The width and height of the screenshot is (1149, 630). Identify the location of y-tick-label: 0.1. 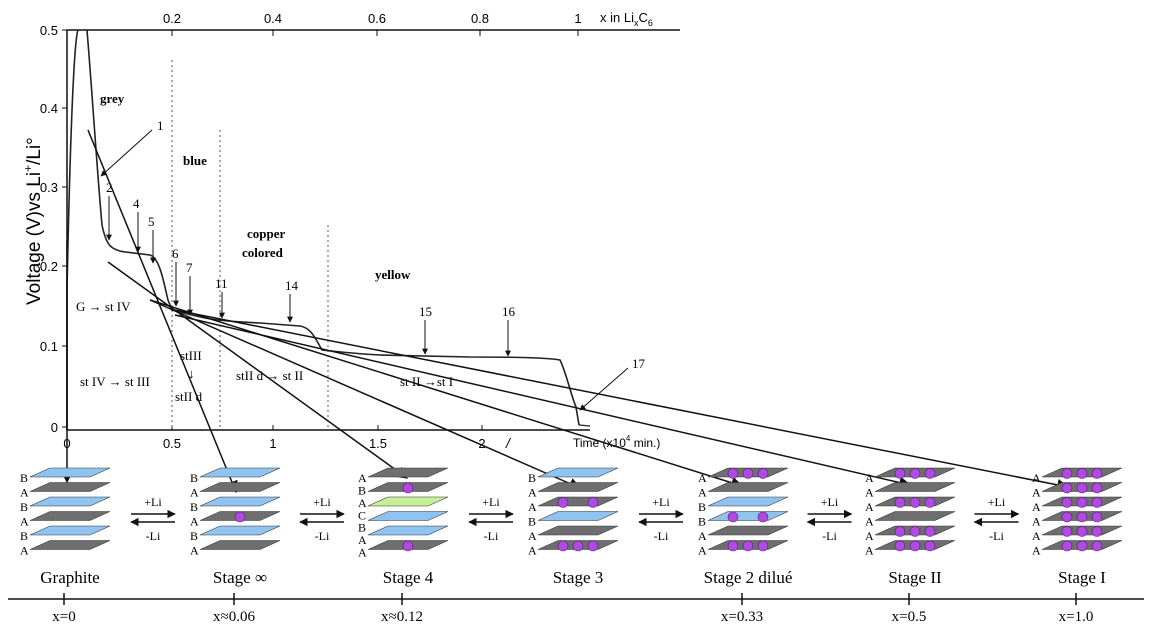
(49, 346).